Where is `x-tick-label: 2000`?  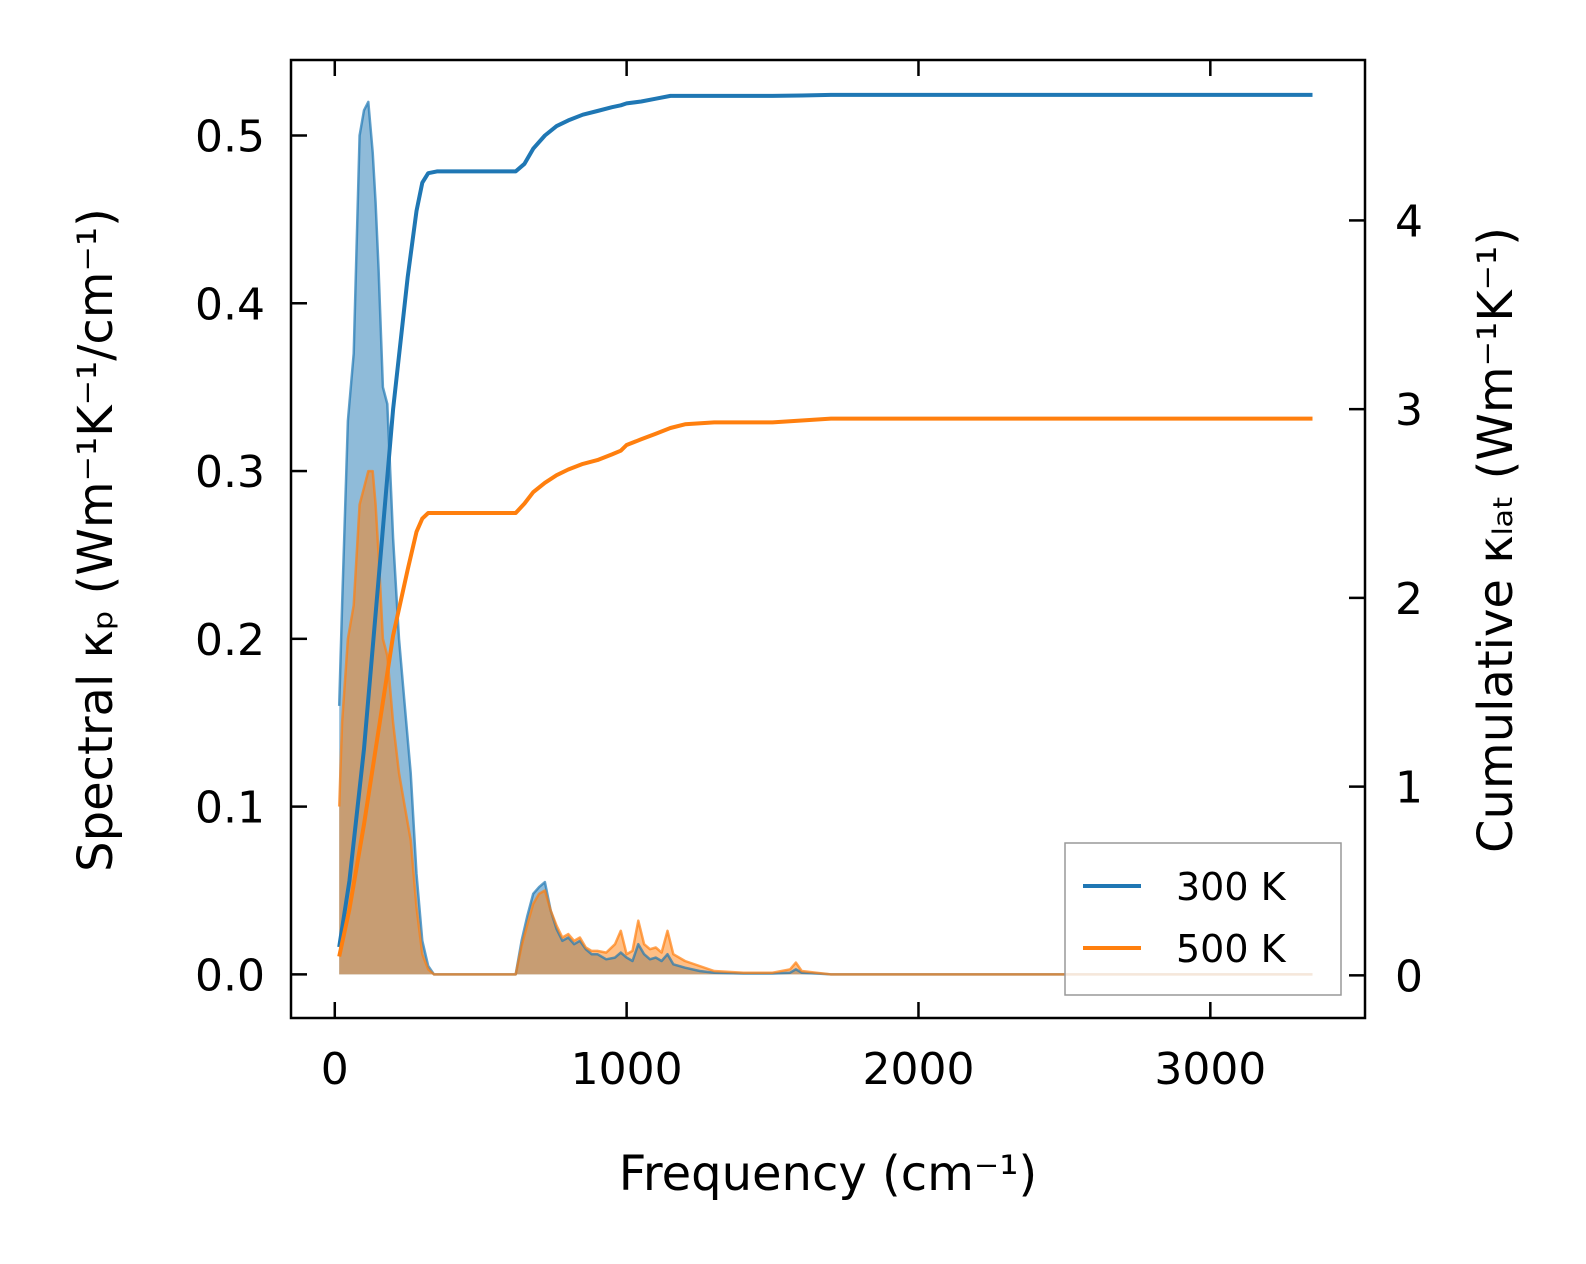
x-tick-label: 2000 is located at coordinates (918, 1069).